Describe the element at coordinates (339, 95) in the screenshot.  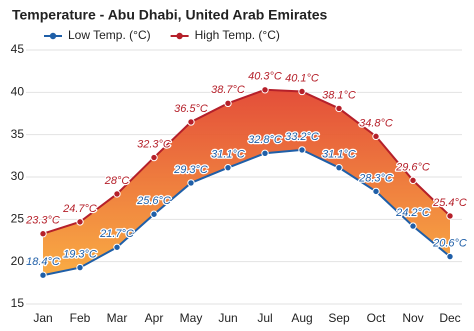
I see `data-label: 38.1°C` at that location.